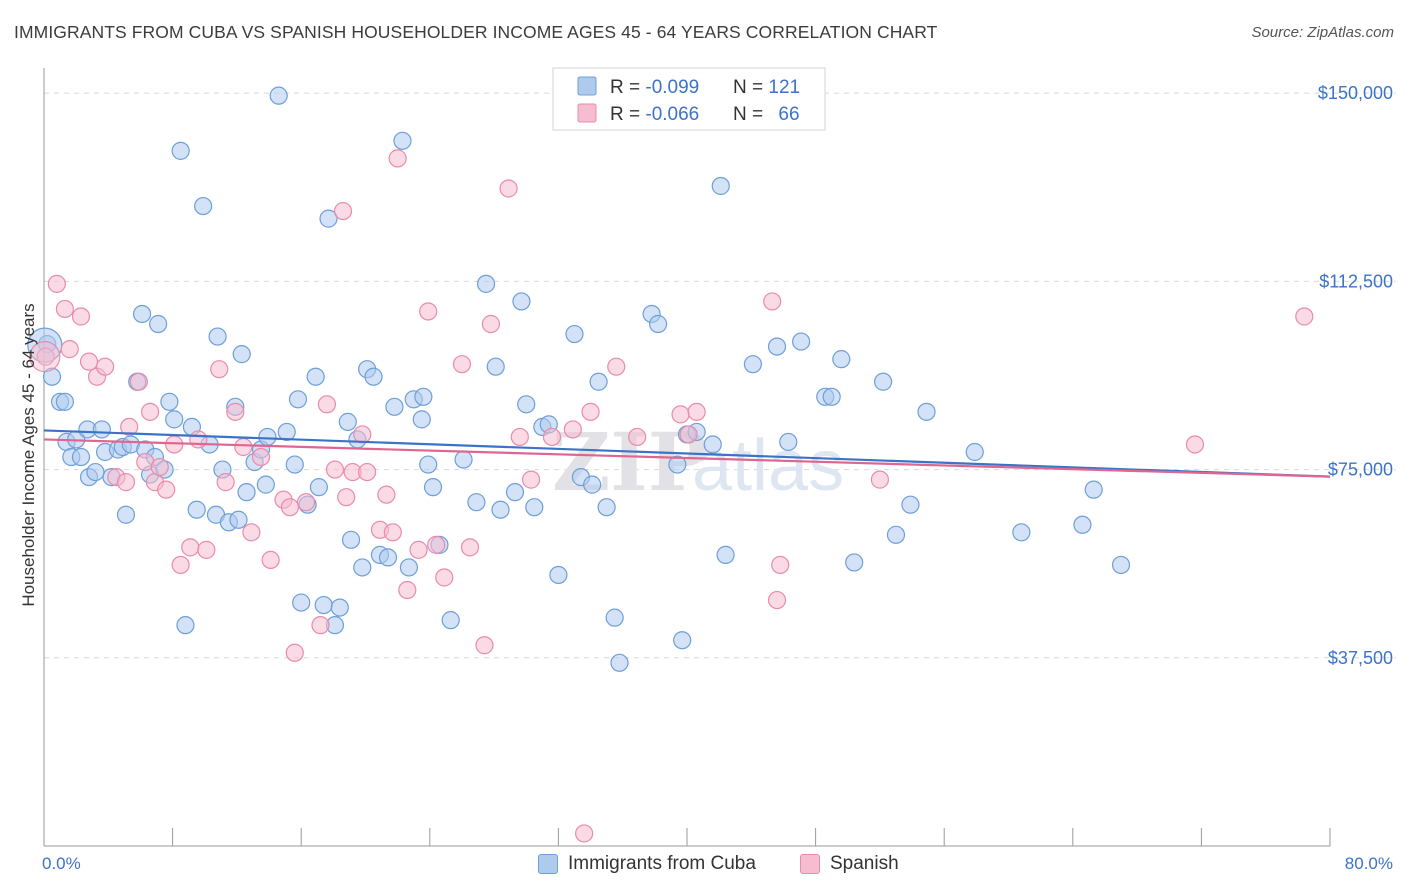 Image resolution: width=1406 pixels, height=892 pixels. Describe the element at coordinates (1360, 470) in the screenshot. I see `y-tick-label: $75,000` at that location.